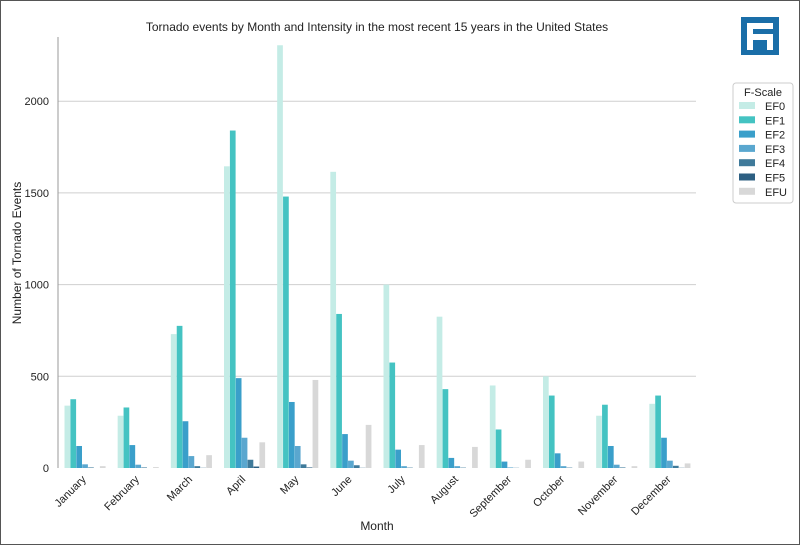  Describe the element at coordinates (676, 467) in the screenshot. I see `bar-ef4-december` at that location.